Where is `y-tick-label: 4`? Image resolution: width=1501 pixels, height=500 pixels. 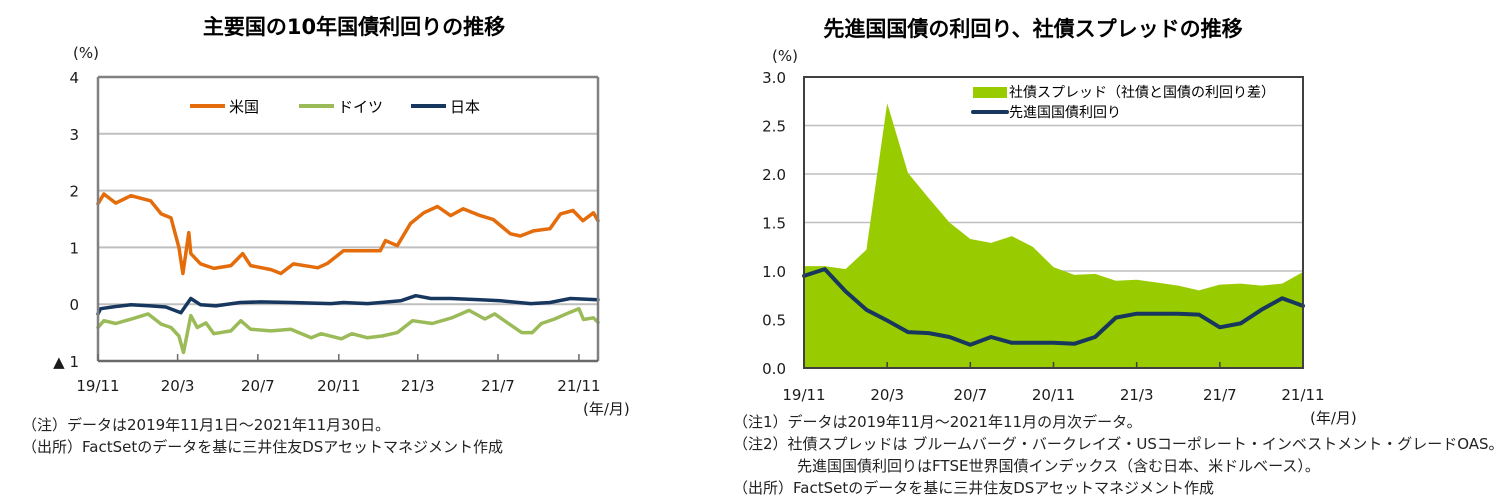 y-tick-label: 4 is located at coordinates (74, 78).